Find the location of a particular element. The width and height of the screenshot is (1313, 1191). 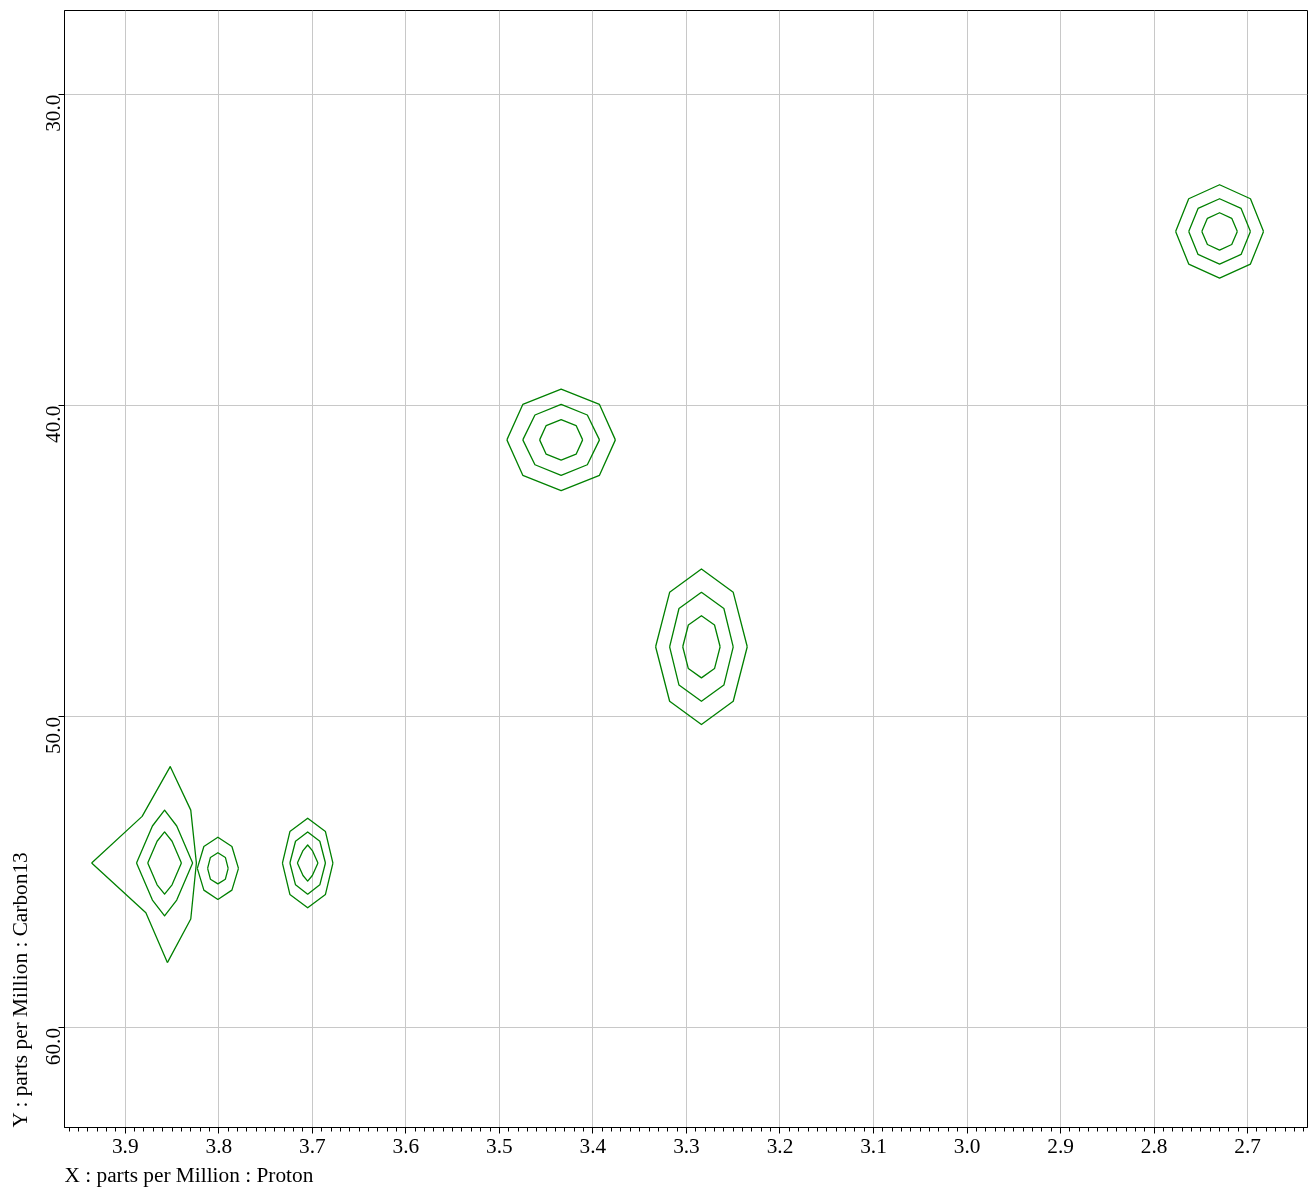

x-tick-label: 3.5 is located at coordinates (499, 1145).